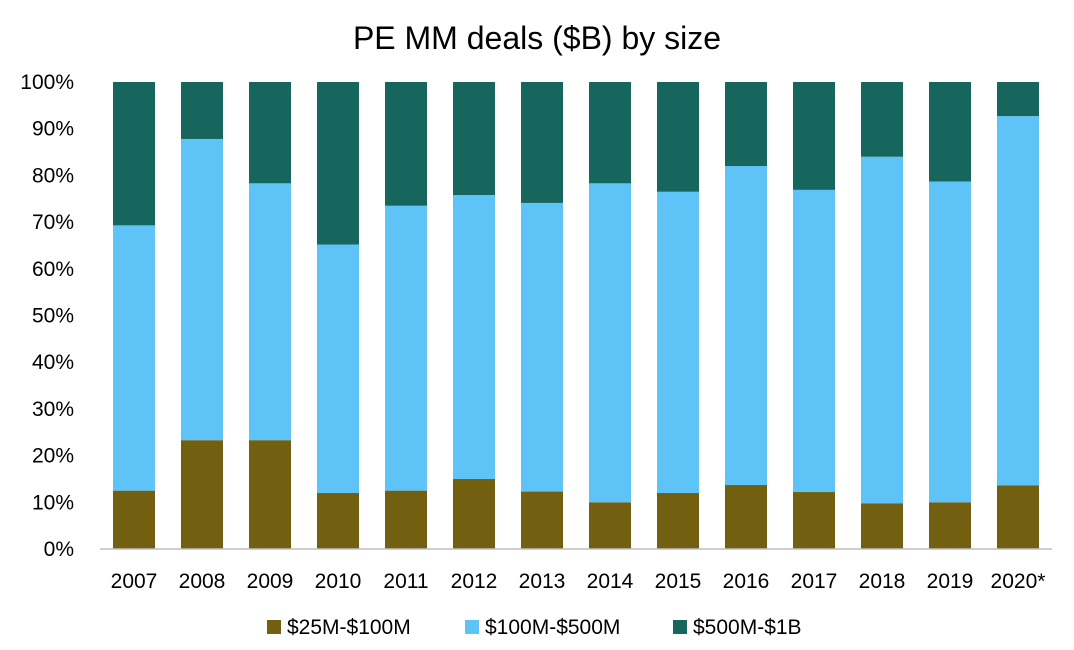  What do you see at coordinates (53, 175) in the screenshot?
I see `y-tick-label: 80%` at bounding box center [53, 175].